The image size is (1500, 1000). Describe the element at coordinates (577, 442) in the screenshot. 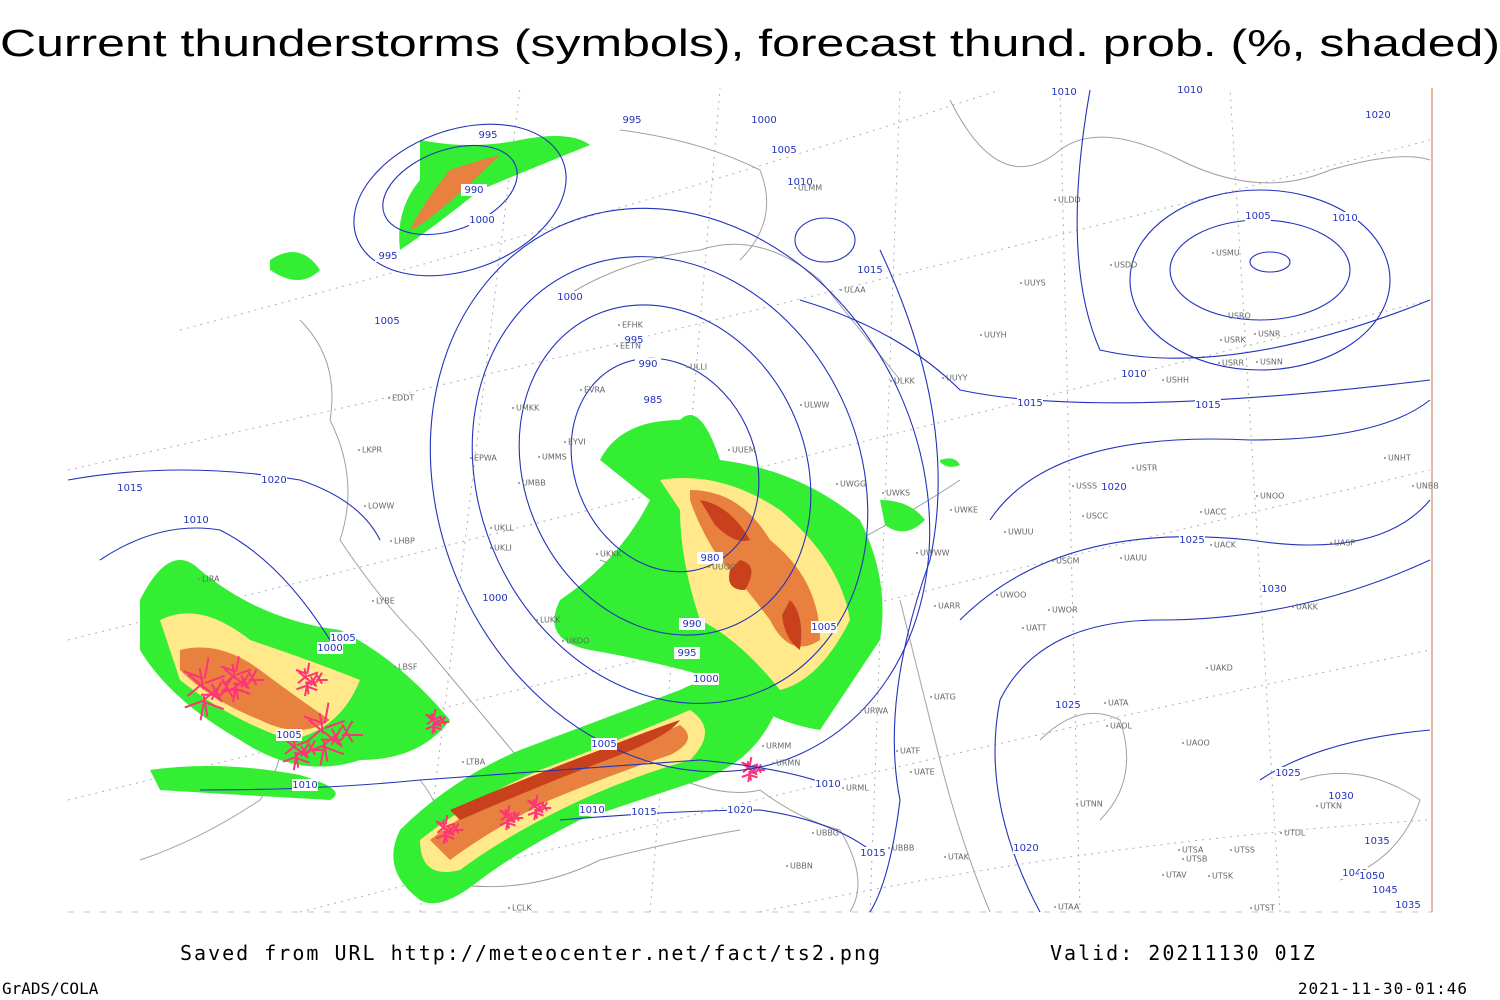

I see `station-label: EYVI` at that location.